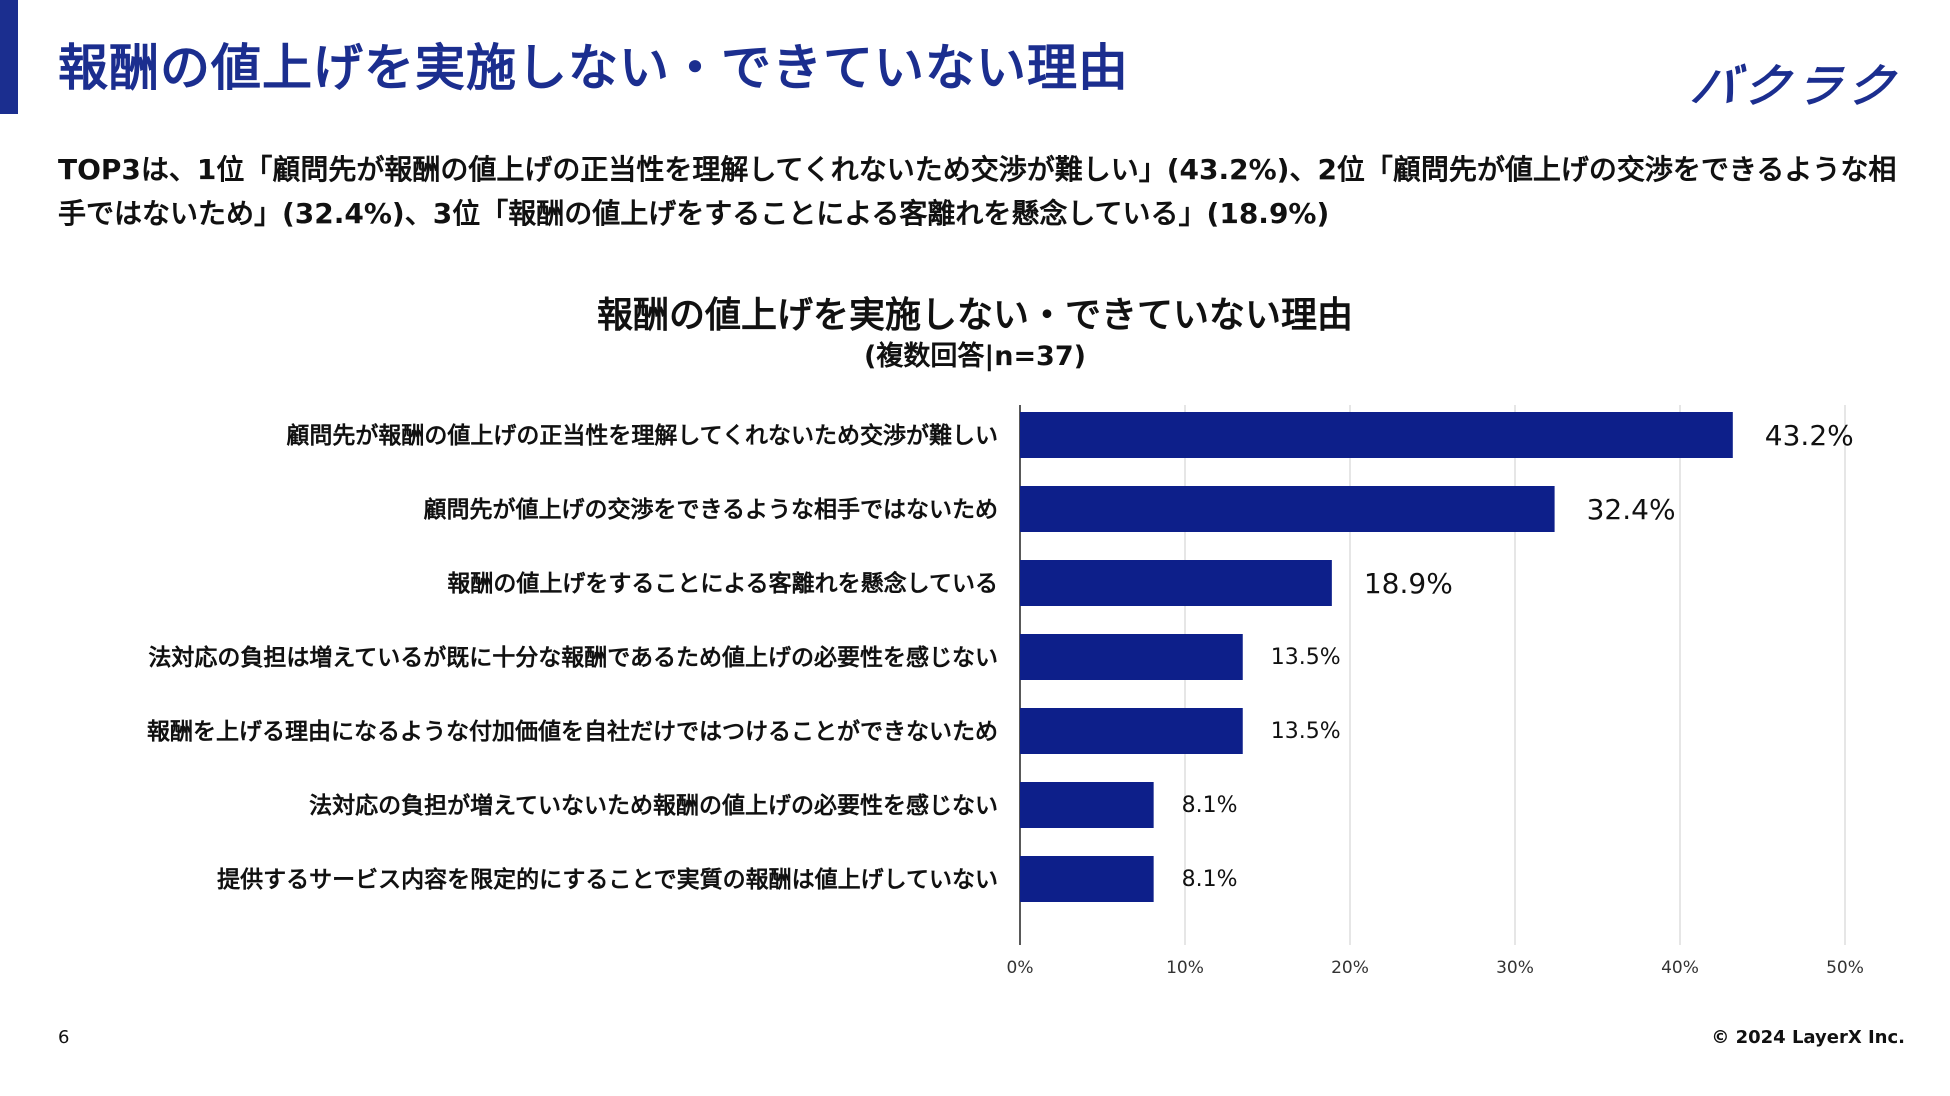 The width and height of the screenshot is (1950, 1096). What do you see at coordinates (722, 583) in the screenshot?
I see `category-label: 報酬の値上げをすることによる客離れを懸念している` at bounding box center [722, 583].